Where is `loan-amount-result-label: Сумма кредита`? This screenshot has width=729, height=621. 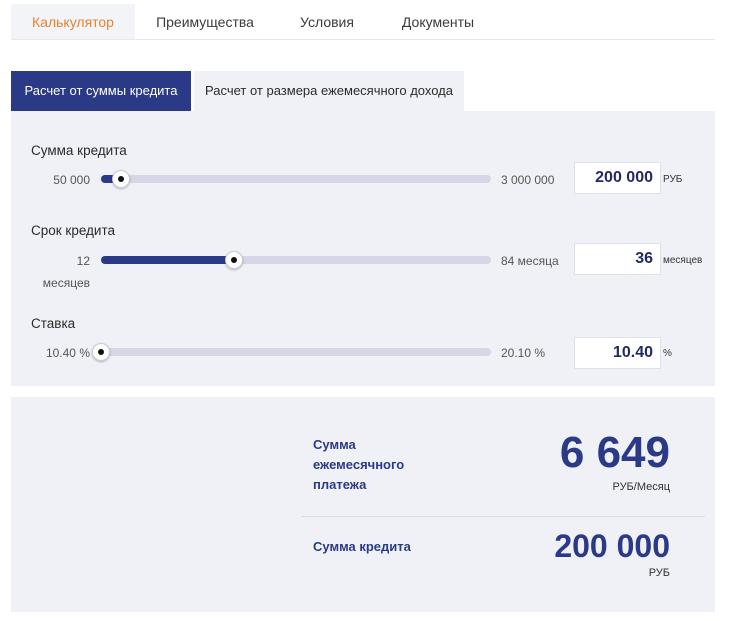 loan-amount-result-label: Сумма кредита is located at coordinates (362, 546).